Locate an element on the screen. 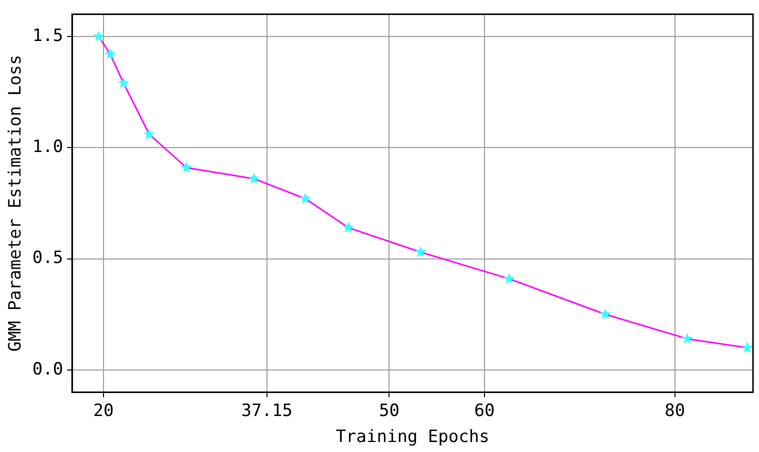  y-tick-label: 1.5 is located at coordinates (48, 36).